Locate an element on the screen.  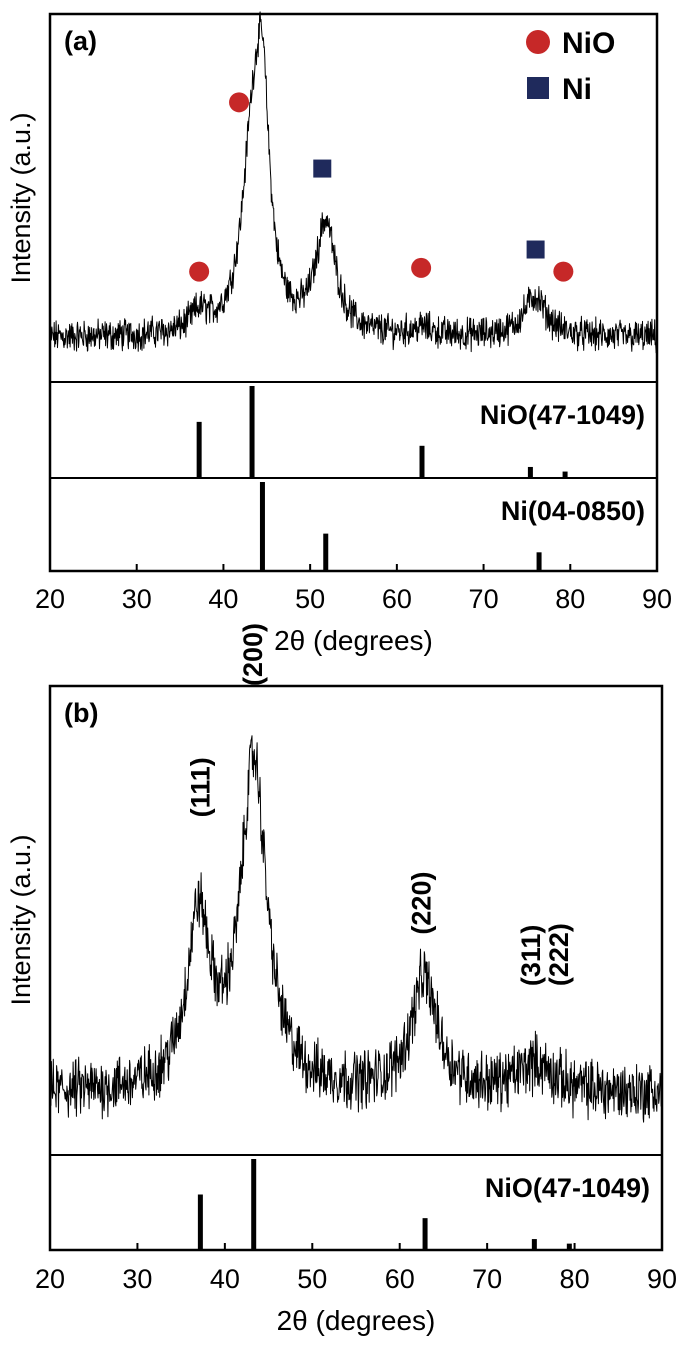
peak-label: (220) is located at coordinates (422, 903).